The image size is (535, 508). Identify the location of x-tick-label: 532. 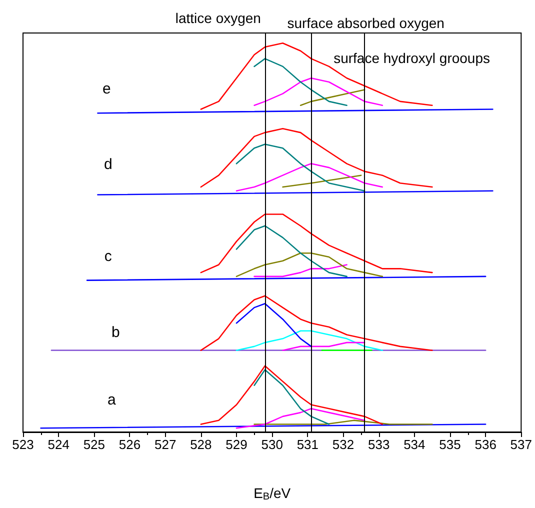
(343, 444).